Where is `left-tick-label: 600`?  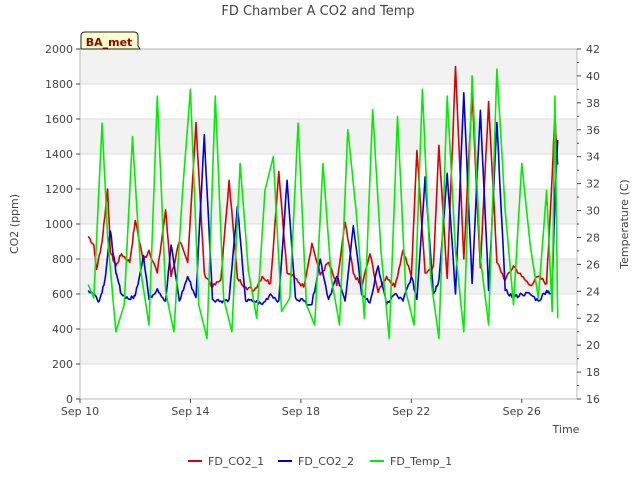 left-tick-label: 600 is located at coordinates (62, 294).